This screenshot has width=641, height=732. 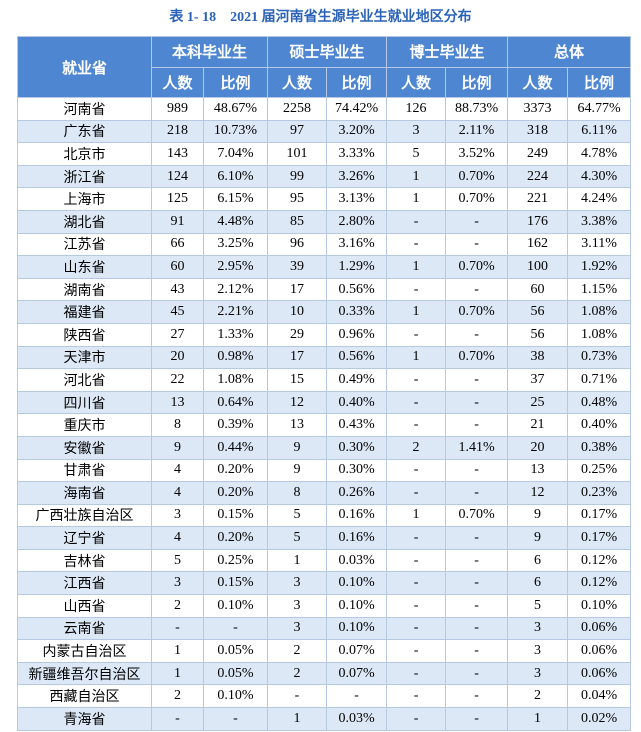 What do you see at coordinates (599, 357) in the screenshot?
I see `value-cell: 0.73%` at bounding box center [599, 357].